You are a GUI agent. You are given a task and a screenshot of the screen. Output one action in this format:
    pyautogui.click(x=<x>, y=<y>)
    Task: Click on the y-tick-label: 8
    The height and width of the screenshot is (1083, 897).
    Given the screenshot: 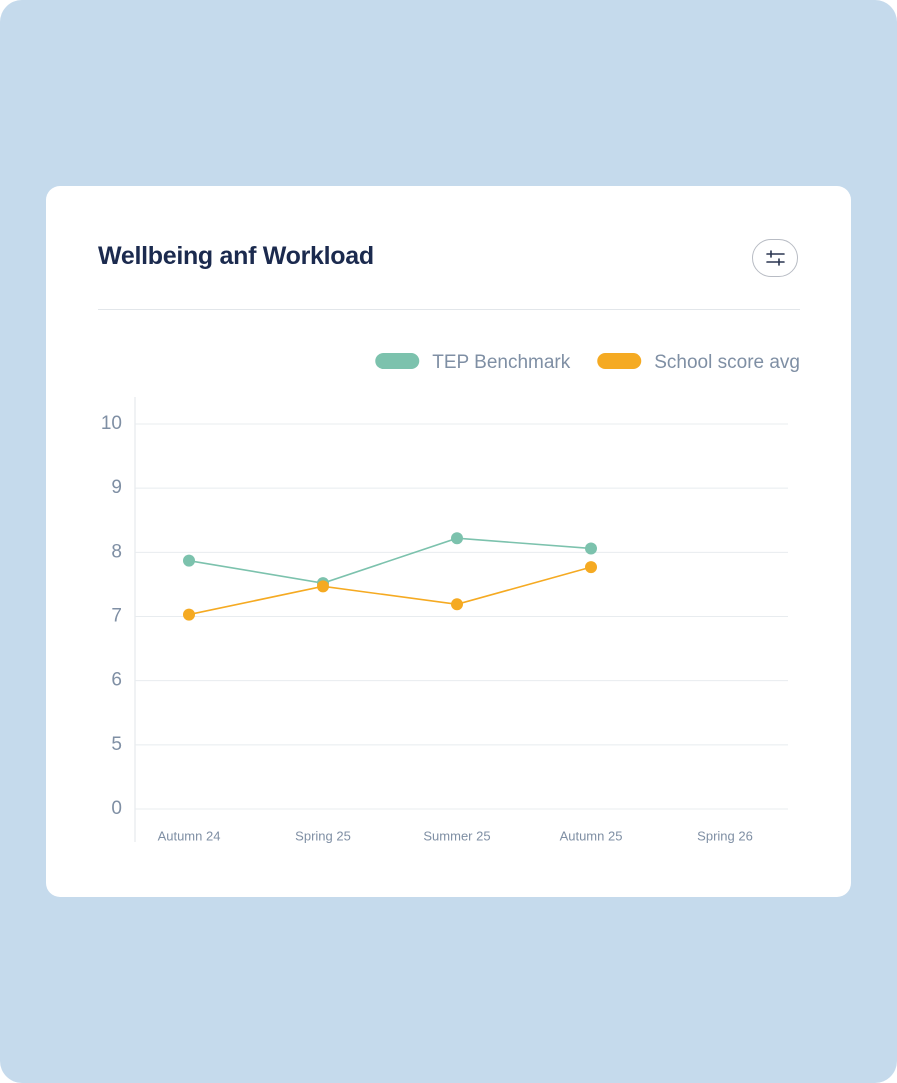 What is the action you would take?
    pyautogui.click(x=116, y=551)
    